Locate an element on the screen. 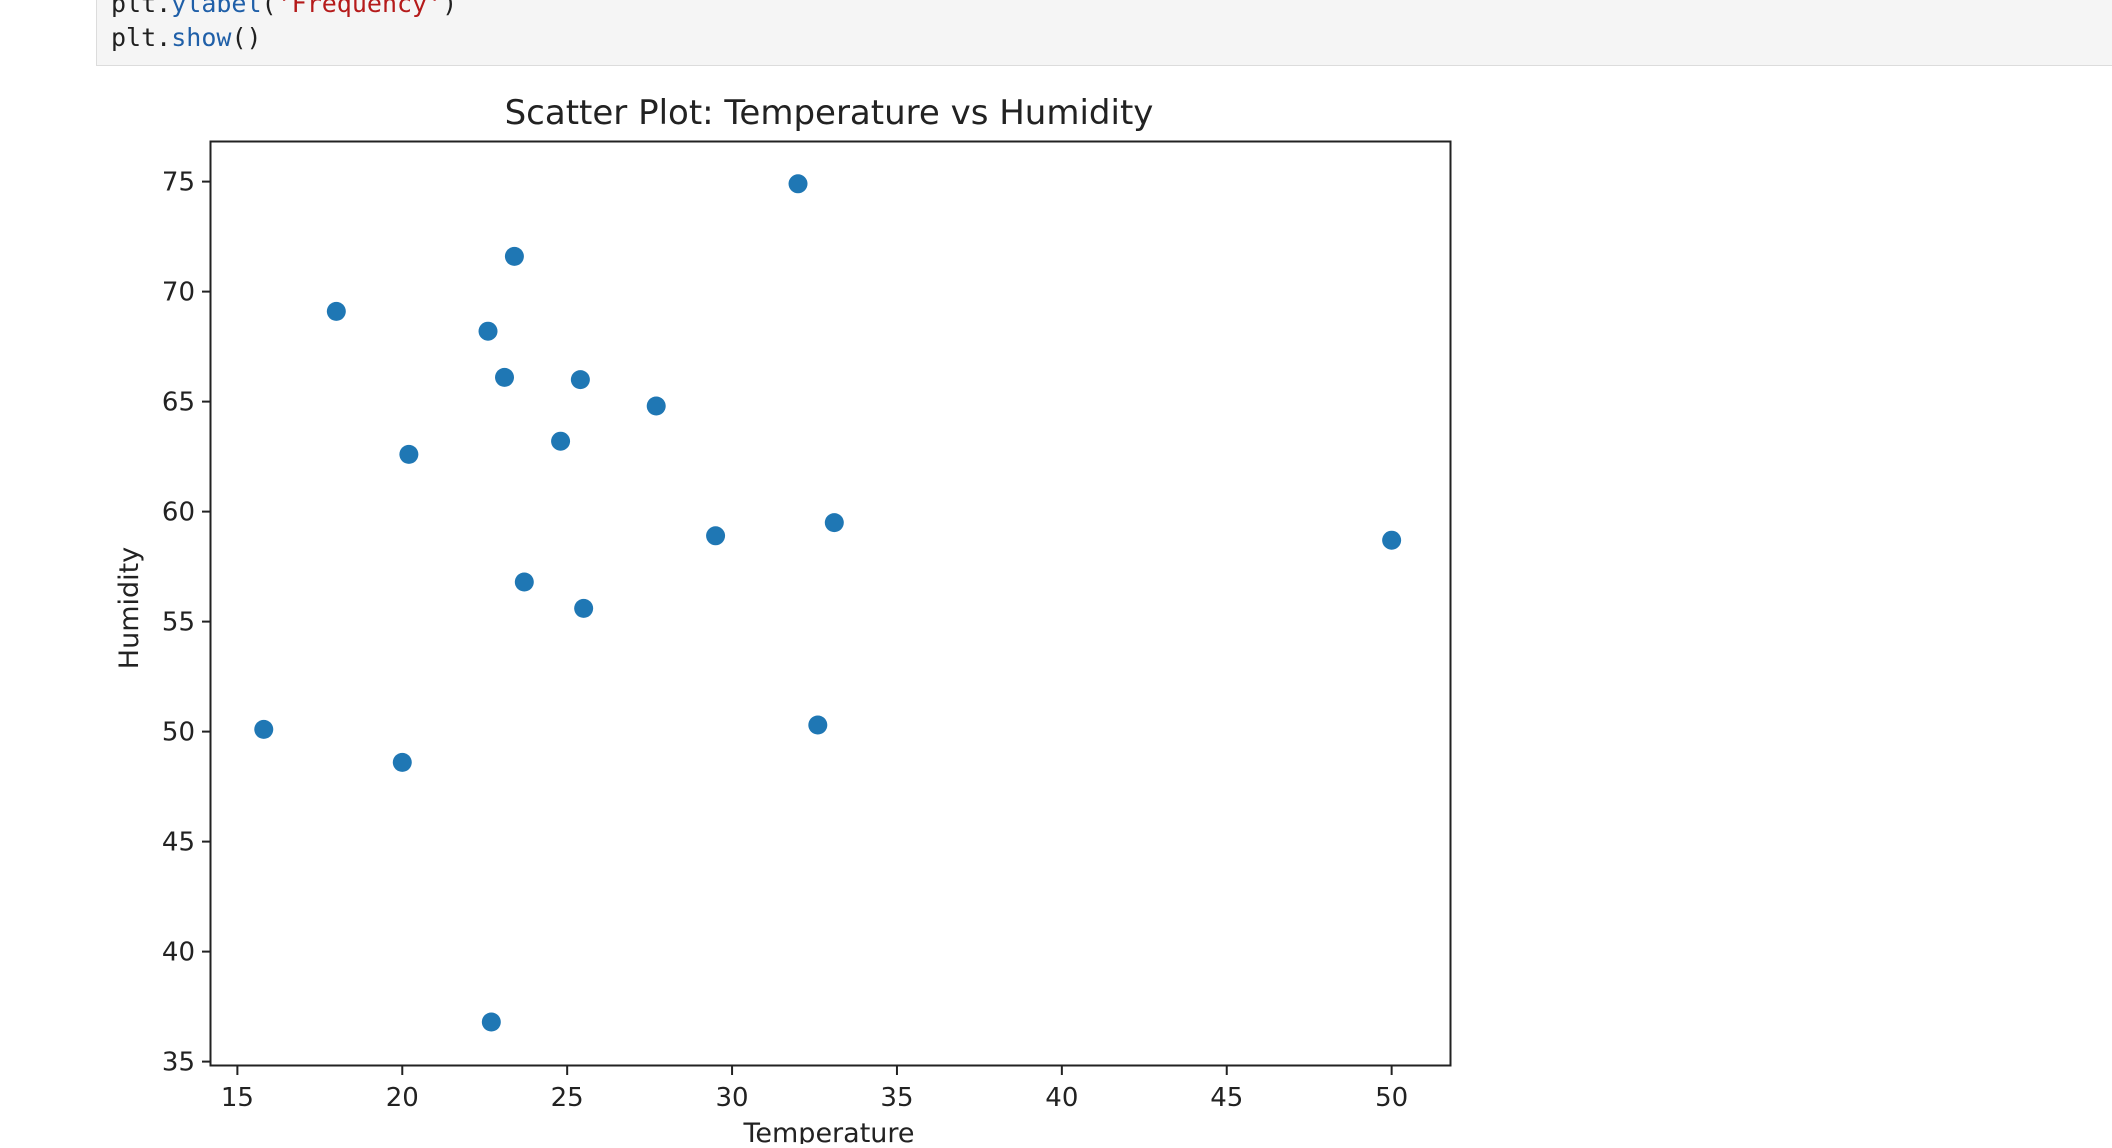 The image size is (2112, 1148). code-token: ( is located at coordinates (269, 9).